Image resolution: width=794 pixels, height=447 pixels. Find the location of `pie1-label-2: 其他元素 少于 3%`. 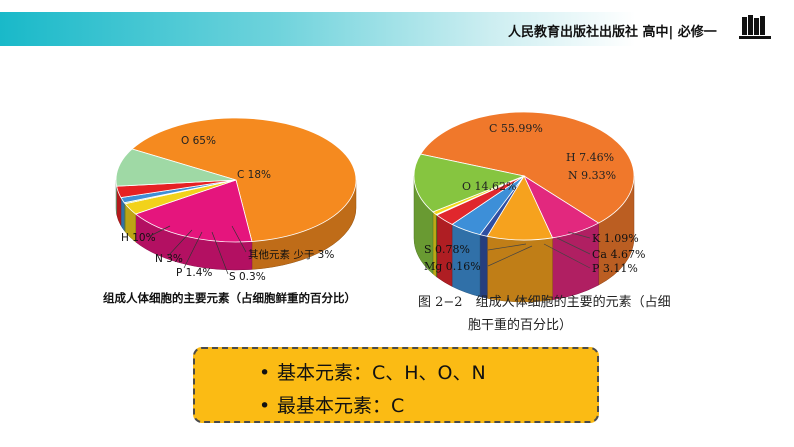

pie1-label-2: 其他元素 少于 3% is located at coordinates (291, 254).